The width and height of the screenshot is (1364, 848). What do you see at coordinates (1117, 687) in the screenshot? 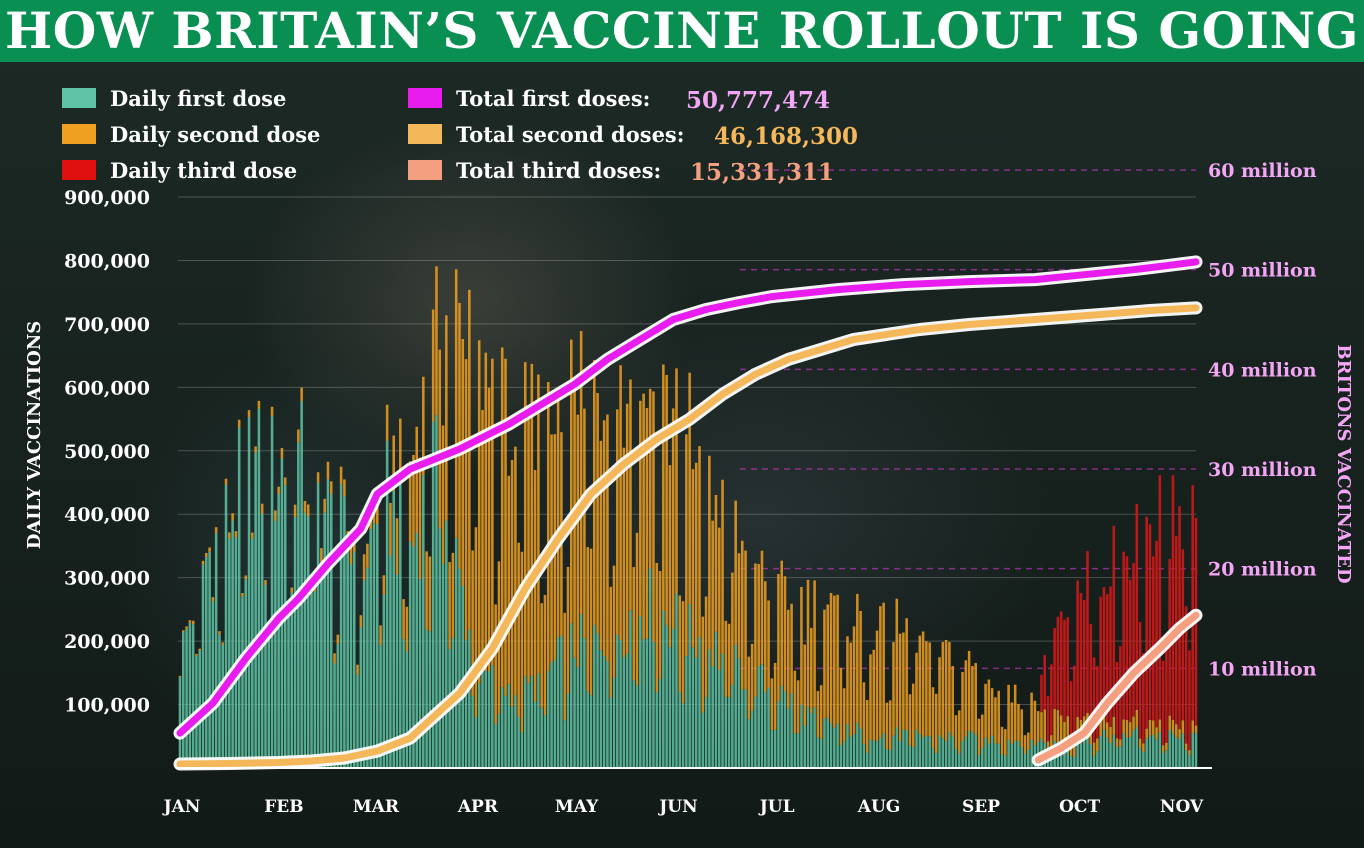
I see `line-total-third` at bounding box center [1117, 687].